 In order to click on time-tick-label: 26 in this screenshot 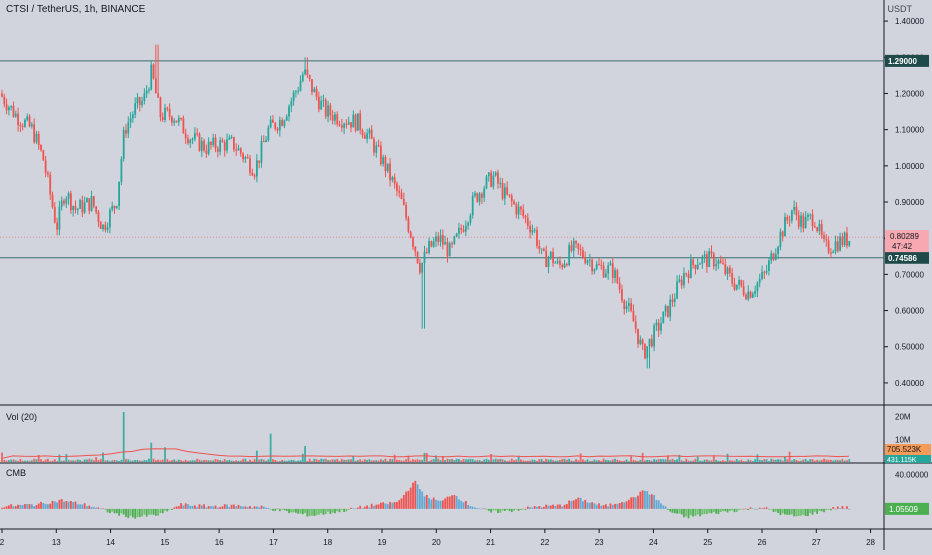, I will do `click(762, 542)`.